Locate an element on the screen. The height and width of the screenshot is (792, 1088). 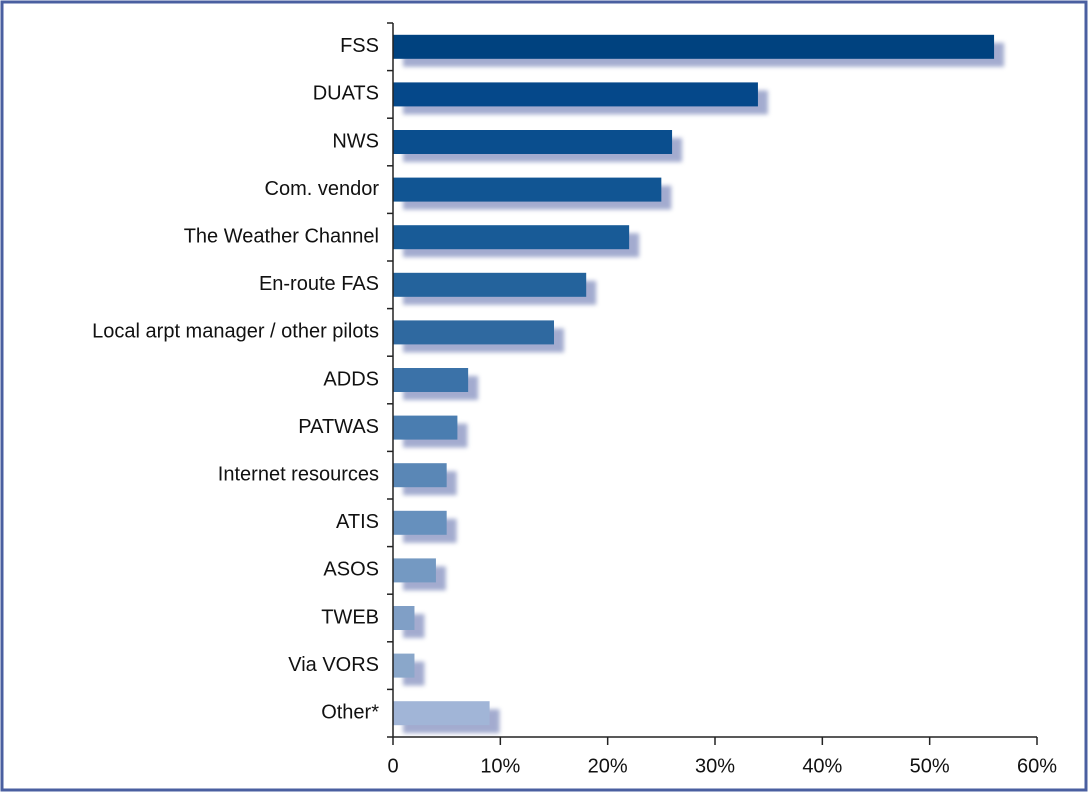
y-tick-label: The Weather Channel is located at coordinates (281, 236).